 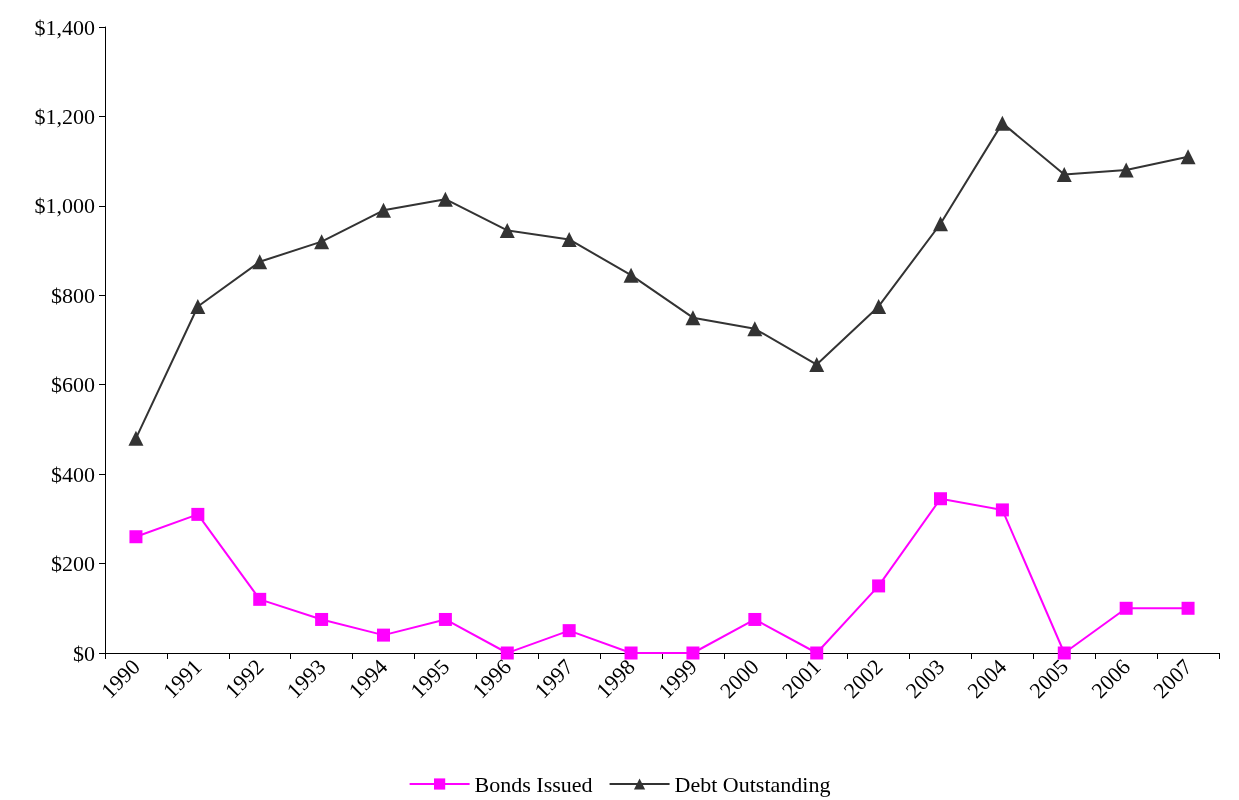 I want to click on legend-label: Debt Outstanding, so click(x=752, y=784).